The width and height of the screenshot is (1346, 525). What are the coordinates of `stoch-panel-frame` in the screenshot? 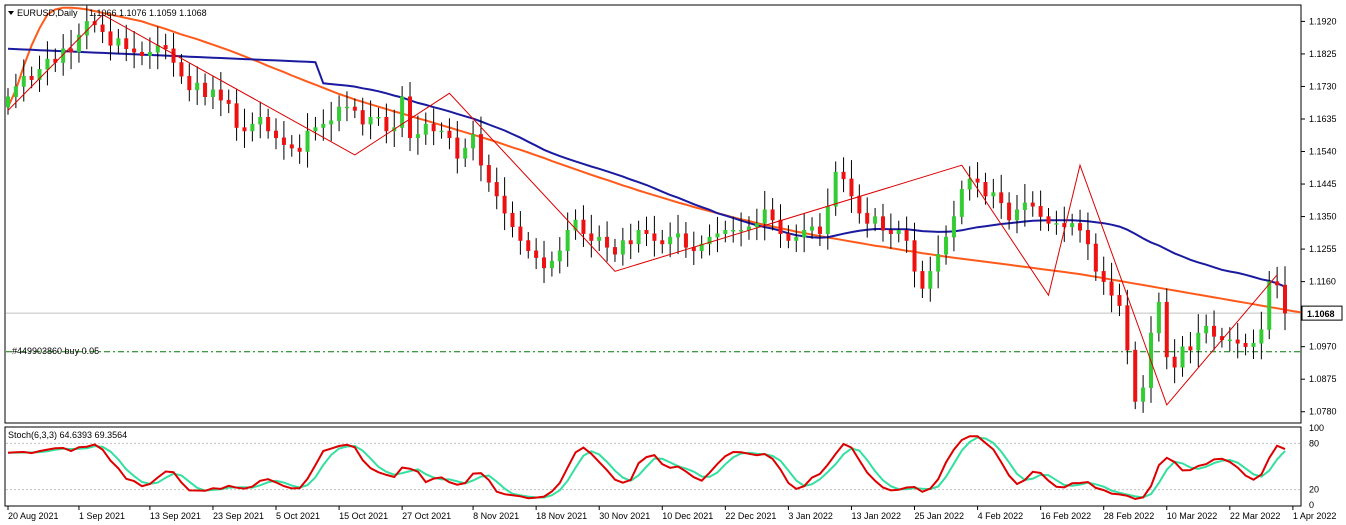 It's located at (653, 466).